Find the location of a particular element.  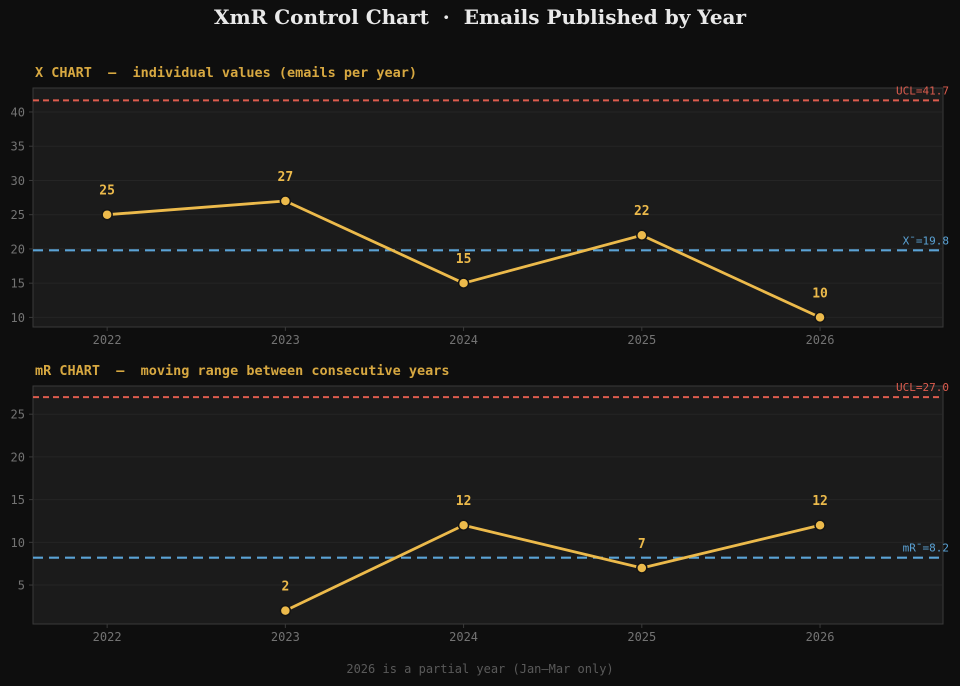

y-tick-label: 40 is located at coordinates (18, 112).